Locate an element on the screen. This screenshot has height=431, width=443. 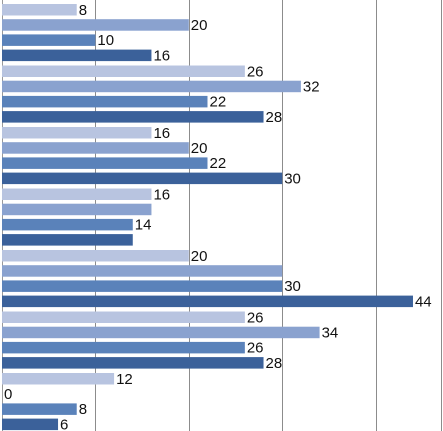
data-label-group-2-series-2: 32 is located at coordinates (311, 86).